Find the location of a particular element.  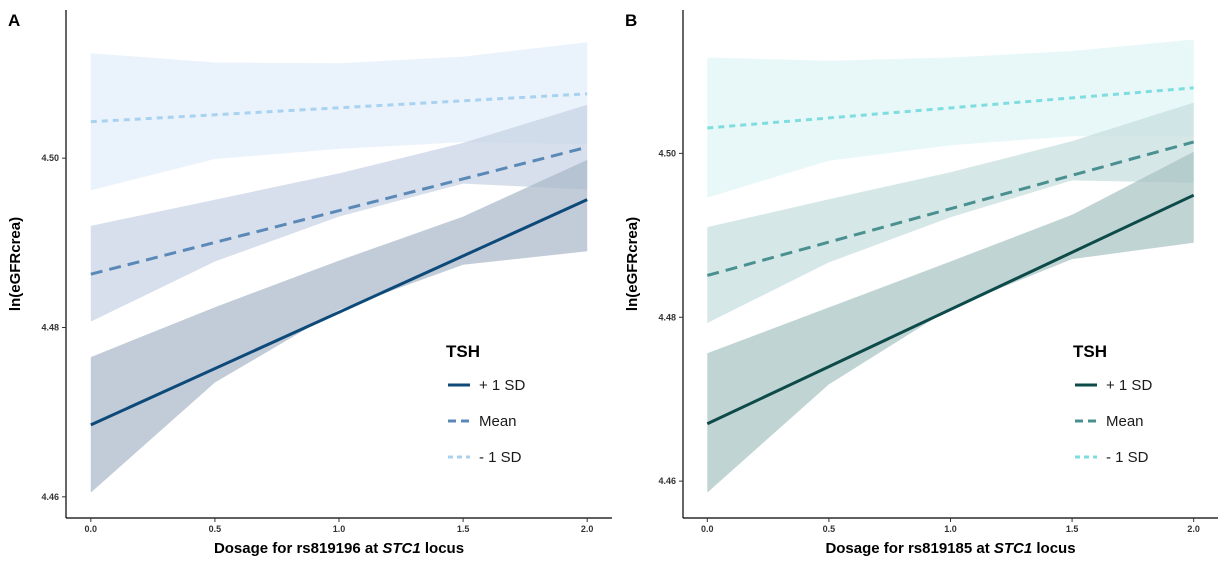

panel-label: B is located at coordinates (631, 20).